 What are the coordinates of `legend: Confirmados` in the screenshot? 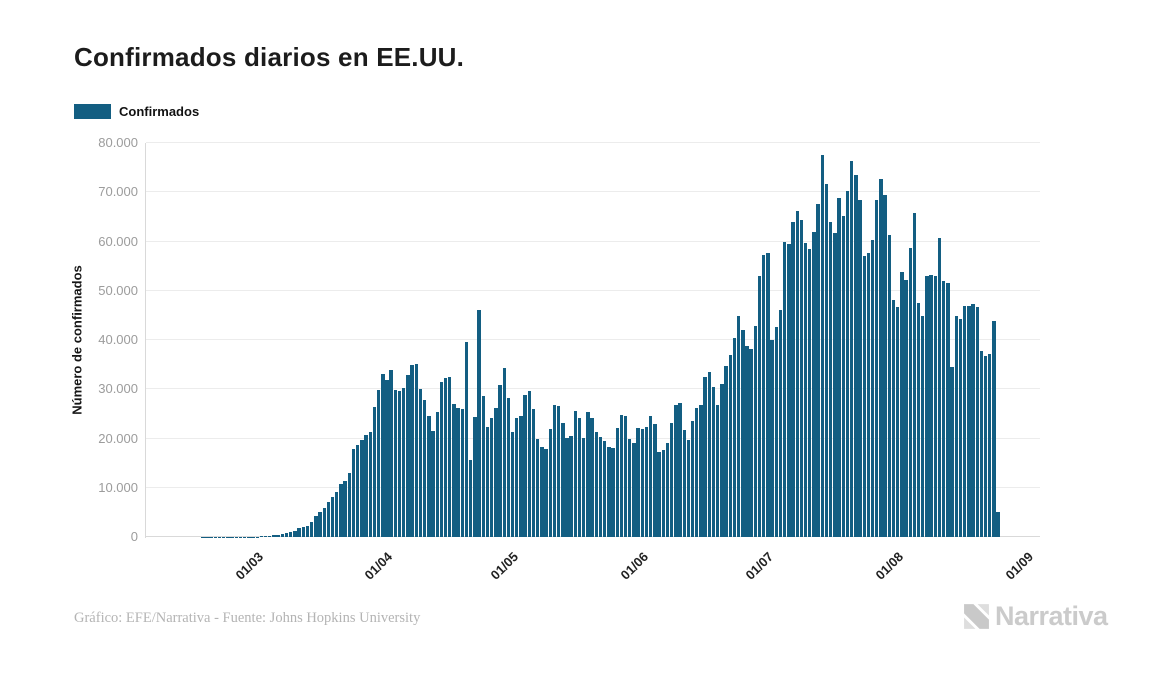 It's located at (136, 111).